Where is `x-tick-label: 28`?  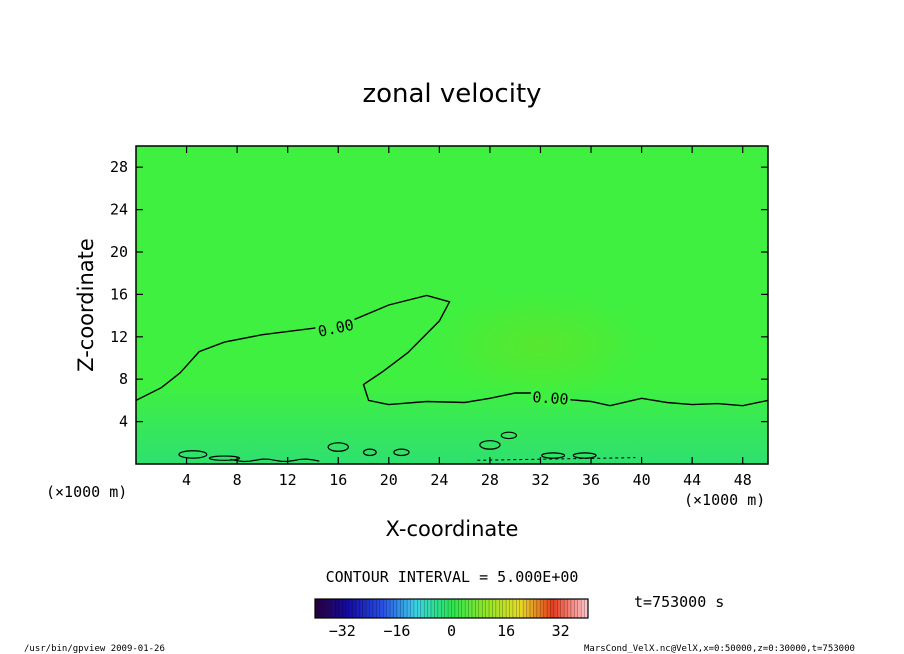 x-tick-label: 28 is located at coordinates (490, 480).